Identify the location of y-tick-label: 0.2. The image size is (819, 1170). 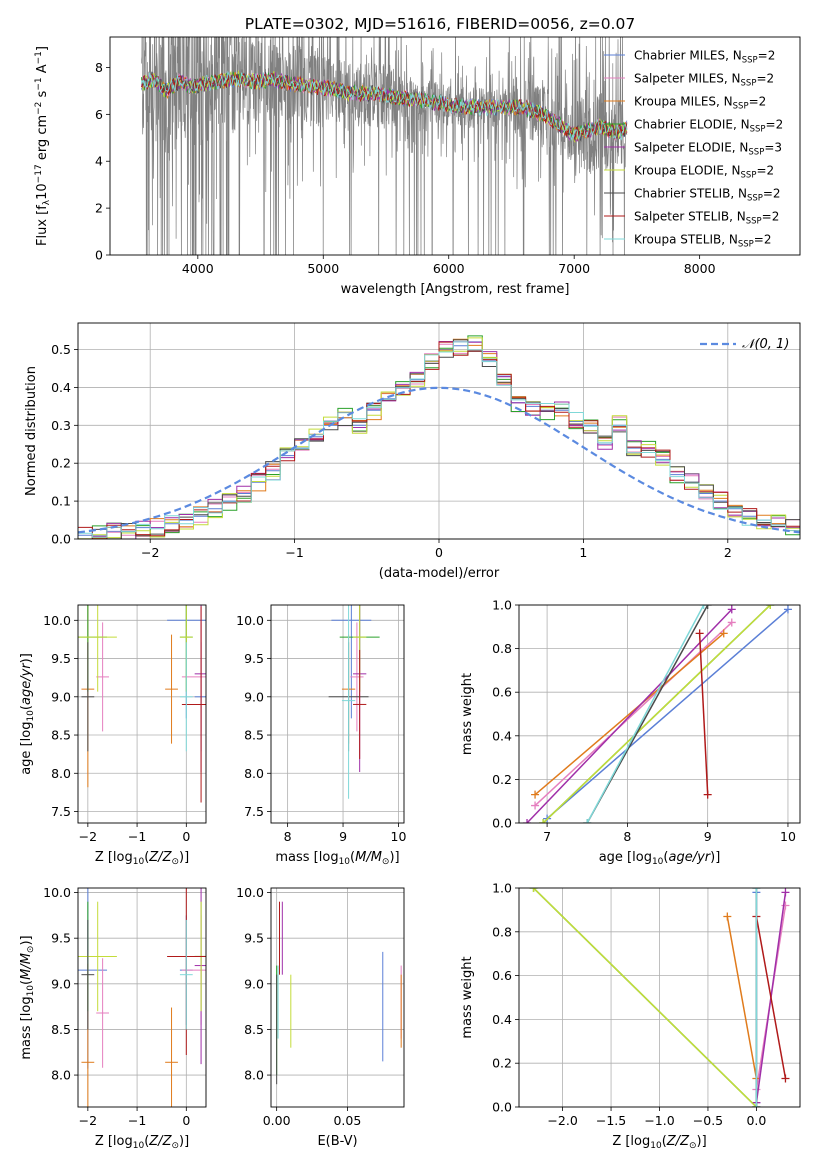
(502, 1063).